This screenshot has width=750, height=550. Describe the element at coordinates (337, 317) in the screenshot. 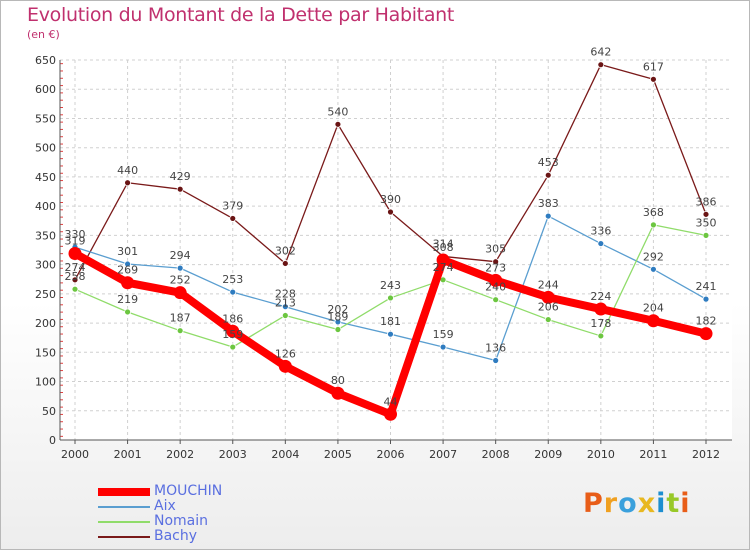

I see `data-label-nomain: 189` at that location.